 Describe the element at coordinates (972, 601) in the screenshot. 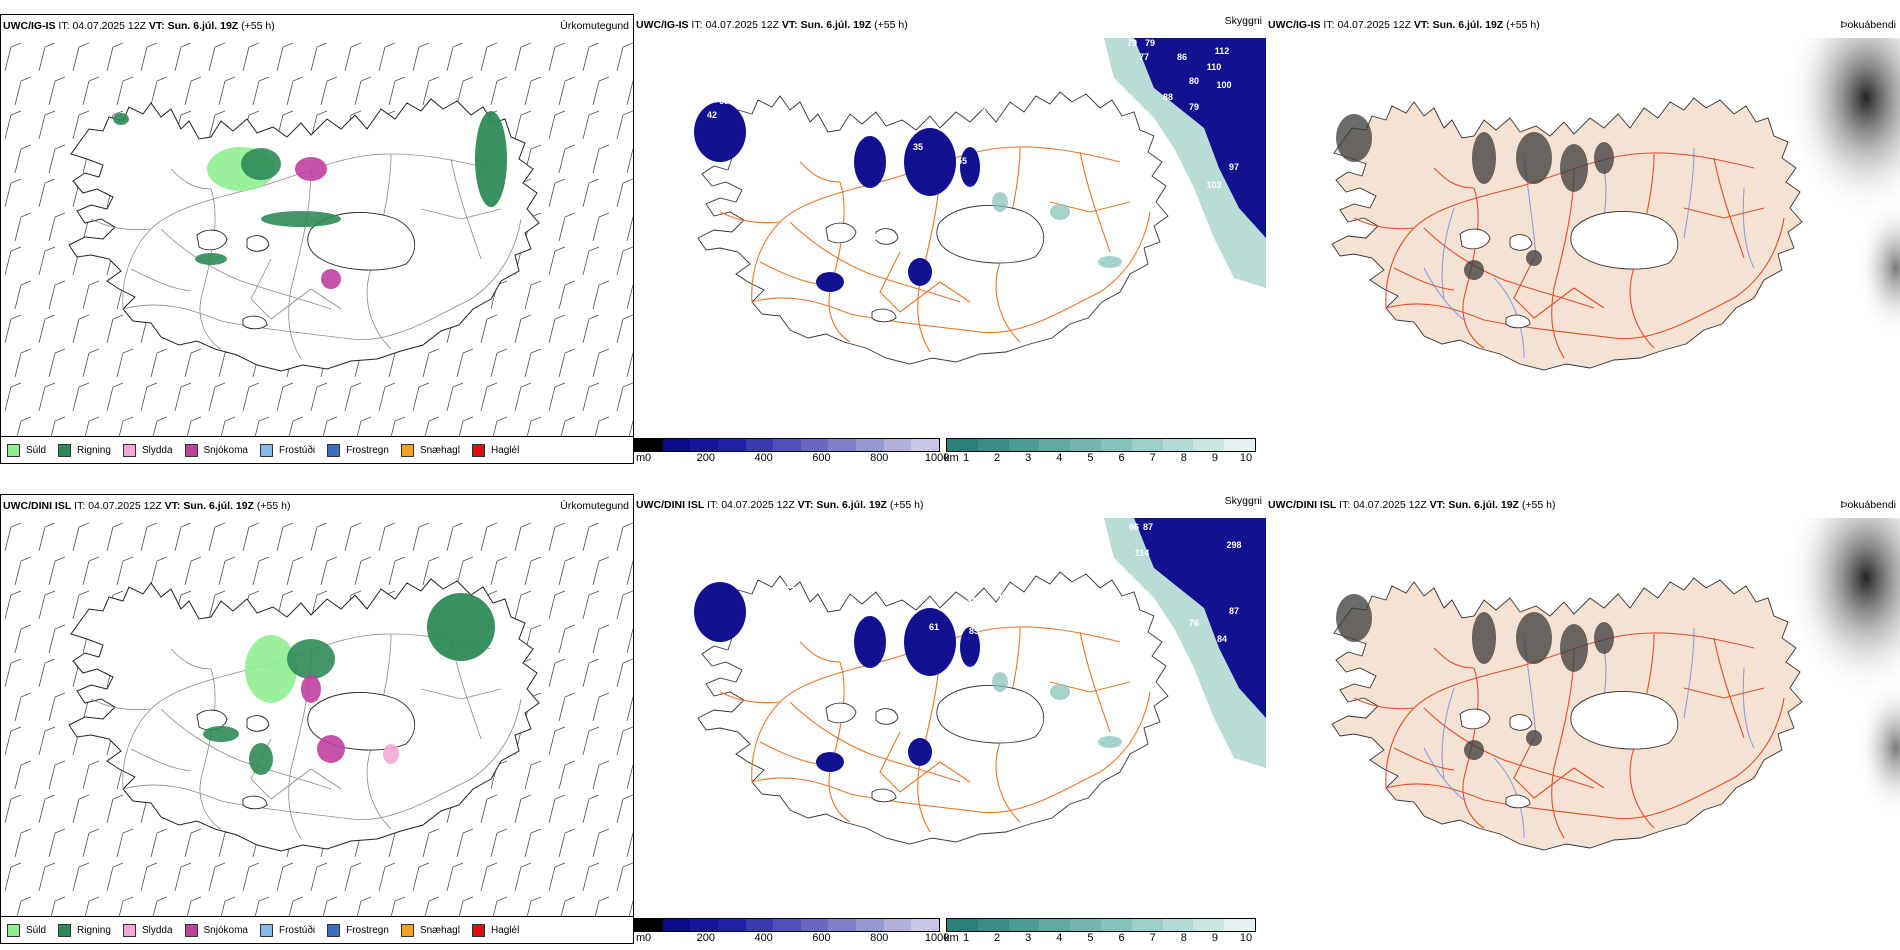

I see `cloud-base-number: 48` at that location.